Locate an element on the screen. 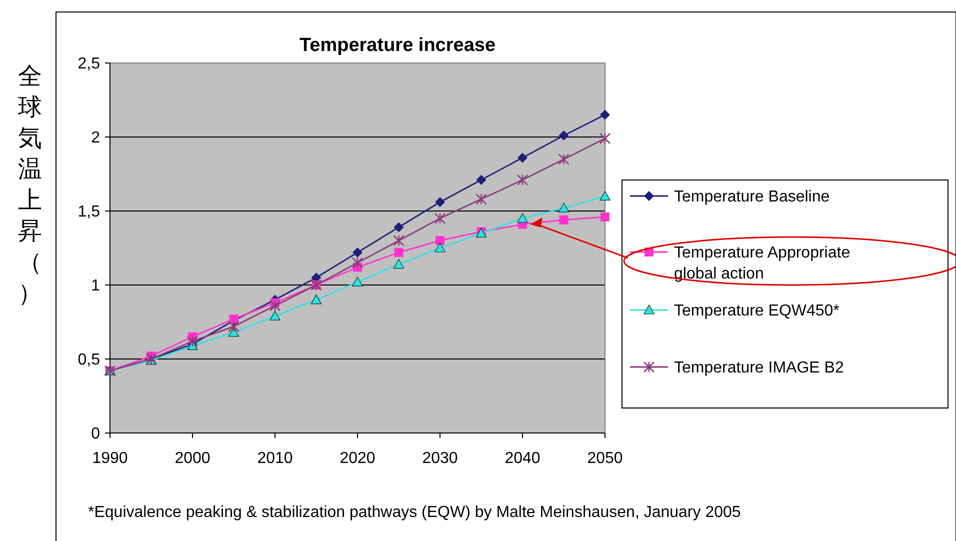  x-tick-label: 2030 is located at coordinates (440, 458).